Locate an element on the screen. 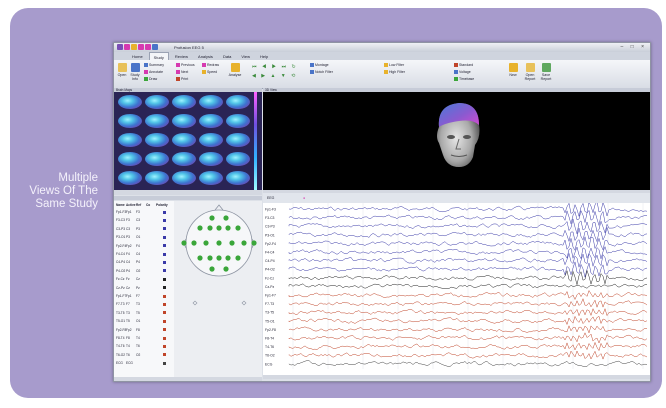 This screenshot has height=408, width=666. navigation-controls: ◀ ▶ ▲ ▼ ⟲ is located at coordinates (275, 76).